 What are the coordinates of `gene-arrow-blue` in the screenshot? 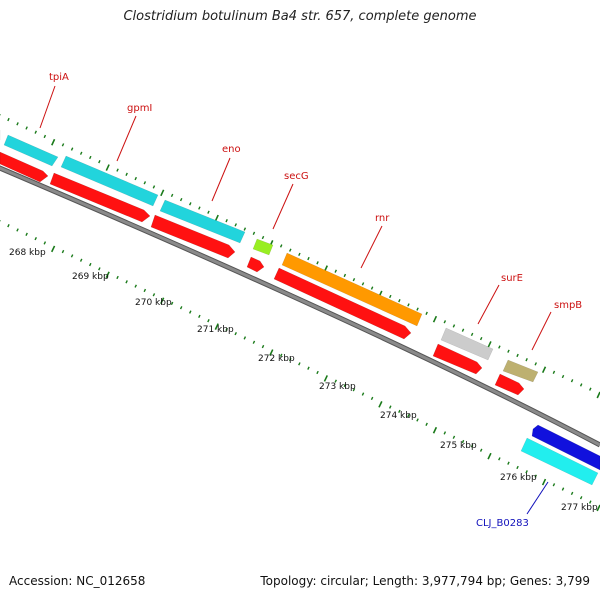 It's located at (565, 447).